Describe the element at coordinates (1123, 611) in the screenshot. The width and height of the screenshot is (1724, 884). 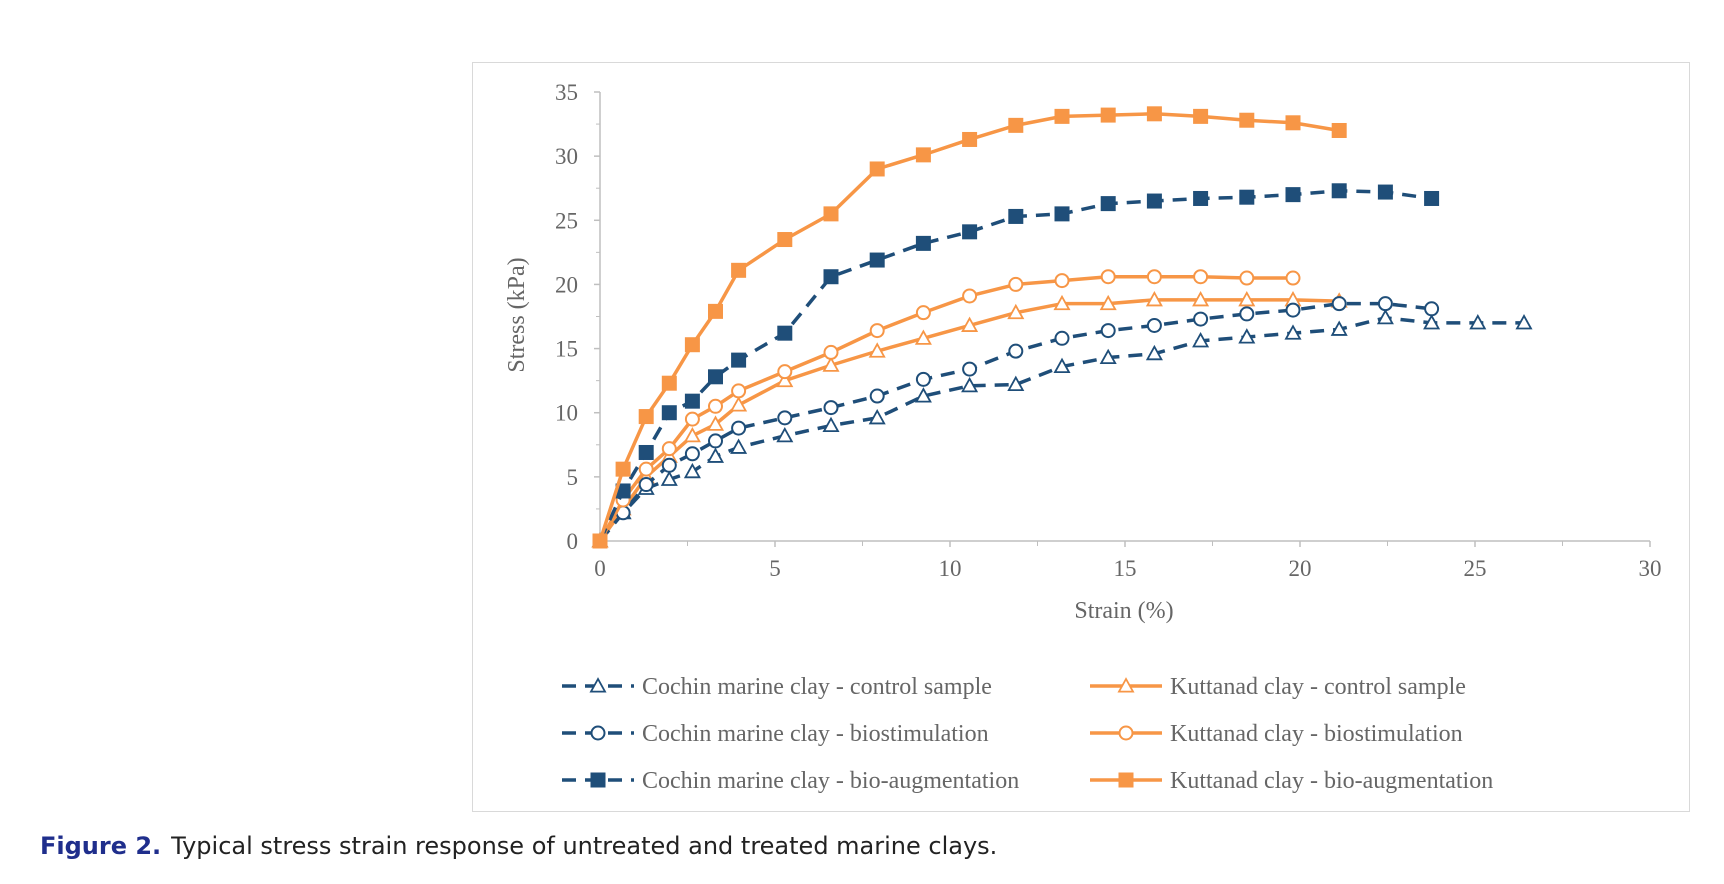
I see `x-axis-title: Strain (%)` at that location.